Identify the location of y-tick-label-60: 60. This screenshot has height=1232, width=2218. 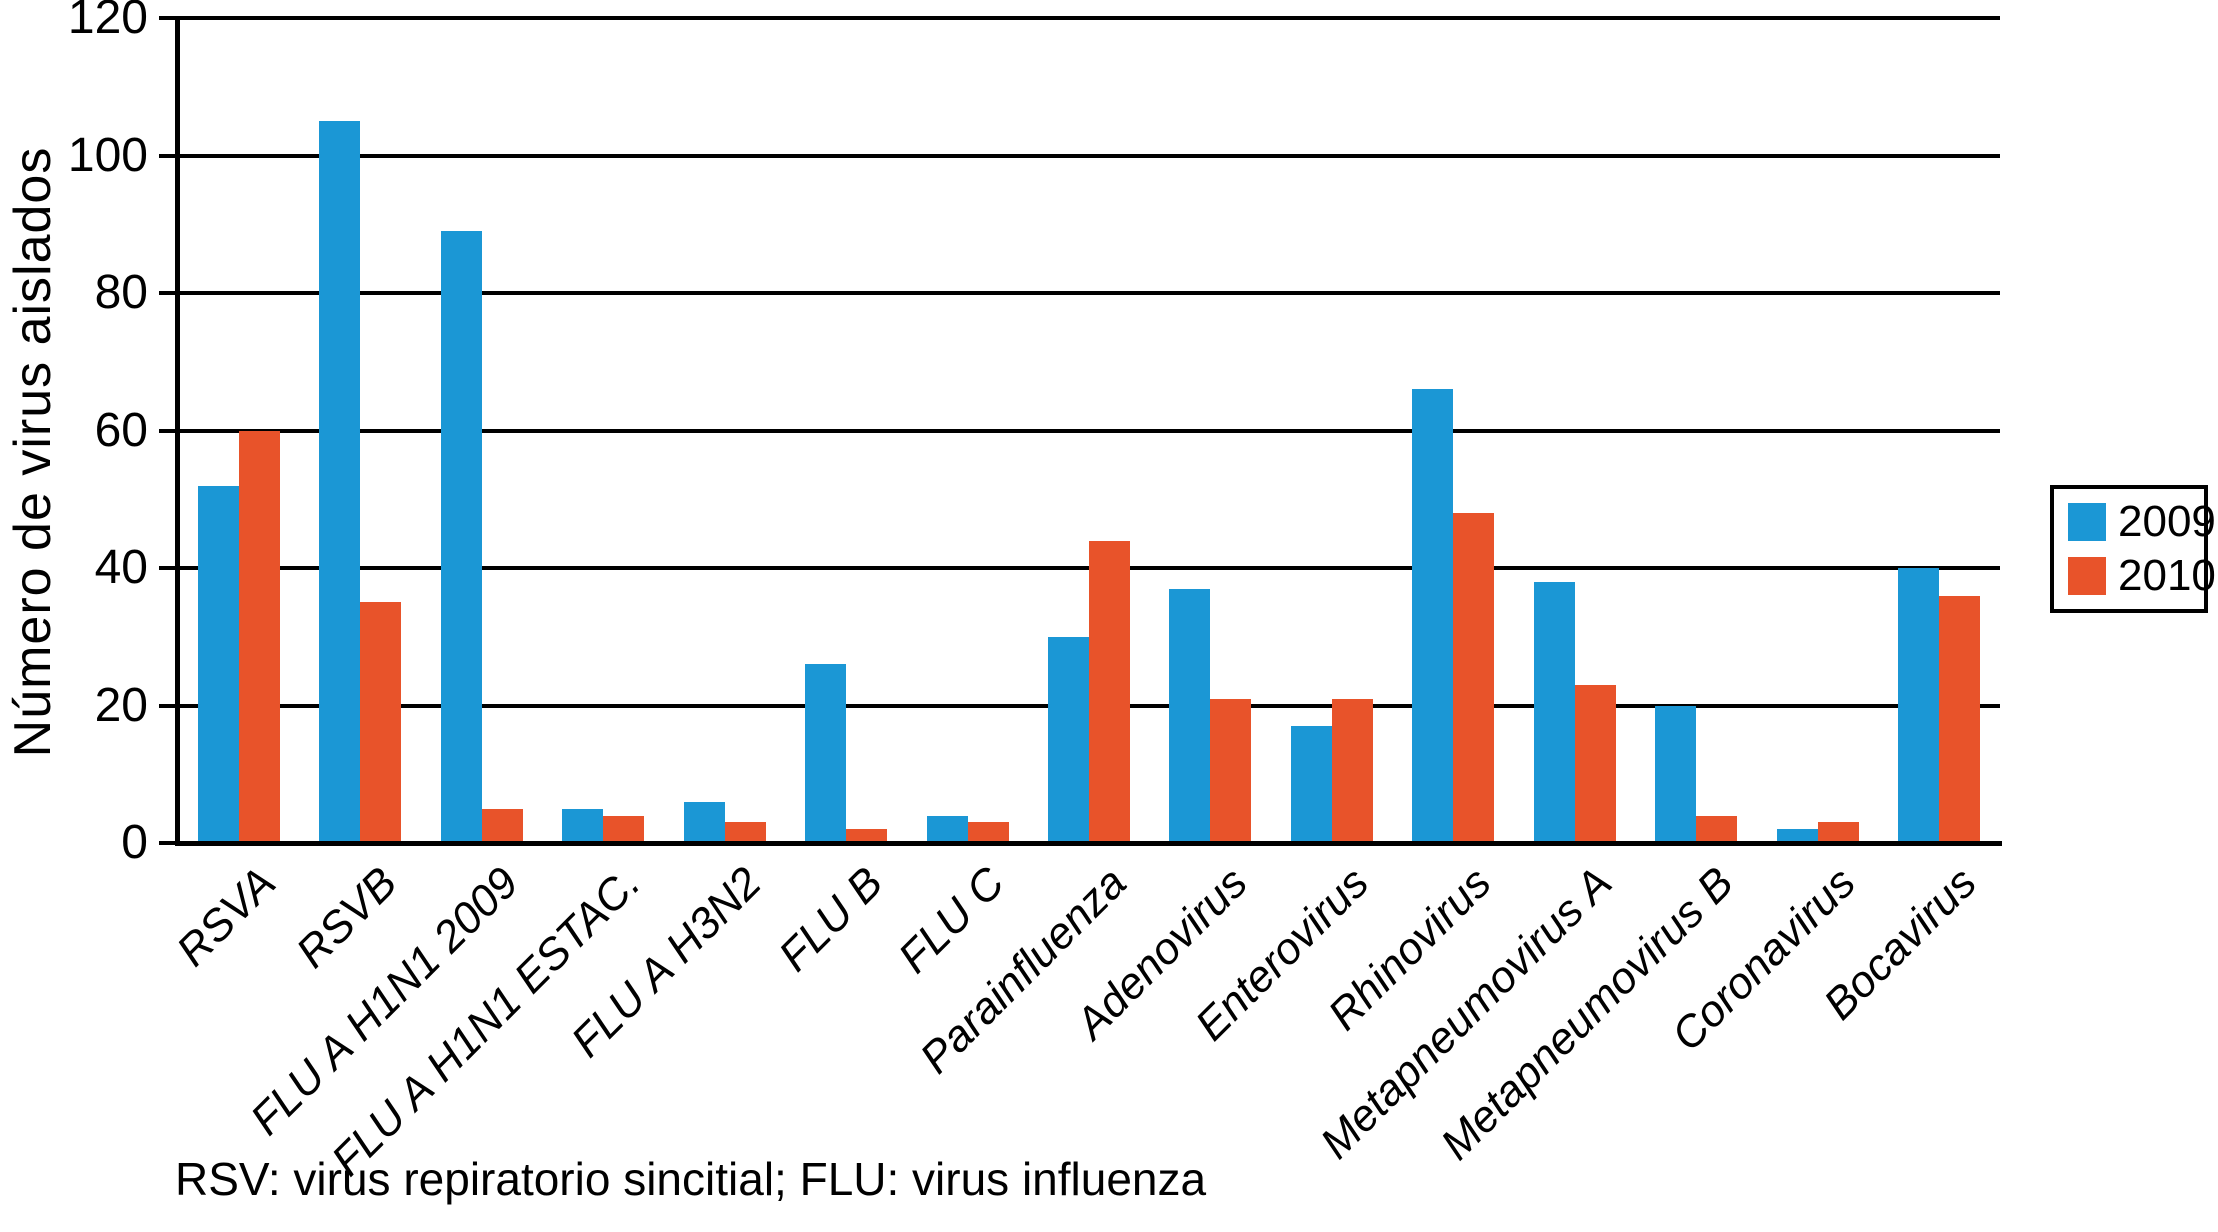
(121, 430).